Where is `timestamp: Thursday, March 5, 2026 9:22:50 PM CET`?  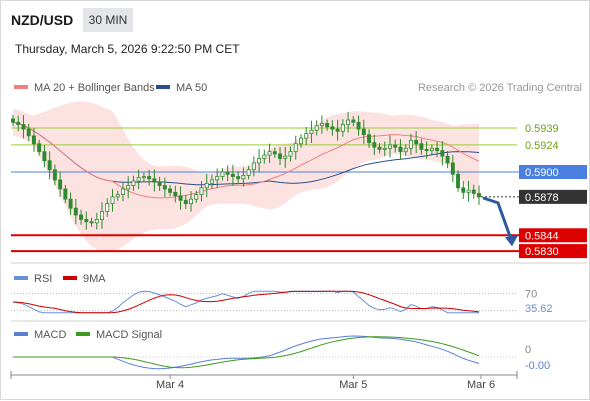 timestamp: Thursday, March 5, 2026 9:22:50 PM CET is located at coordinates (127, 49).